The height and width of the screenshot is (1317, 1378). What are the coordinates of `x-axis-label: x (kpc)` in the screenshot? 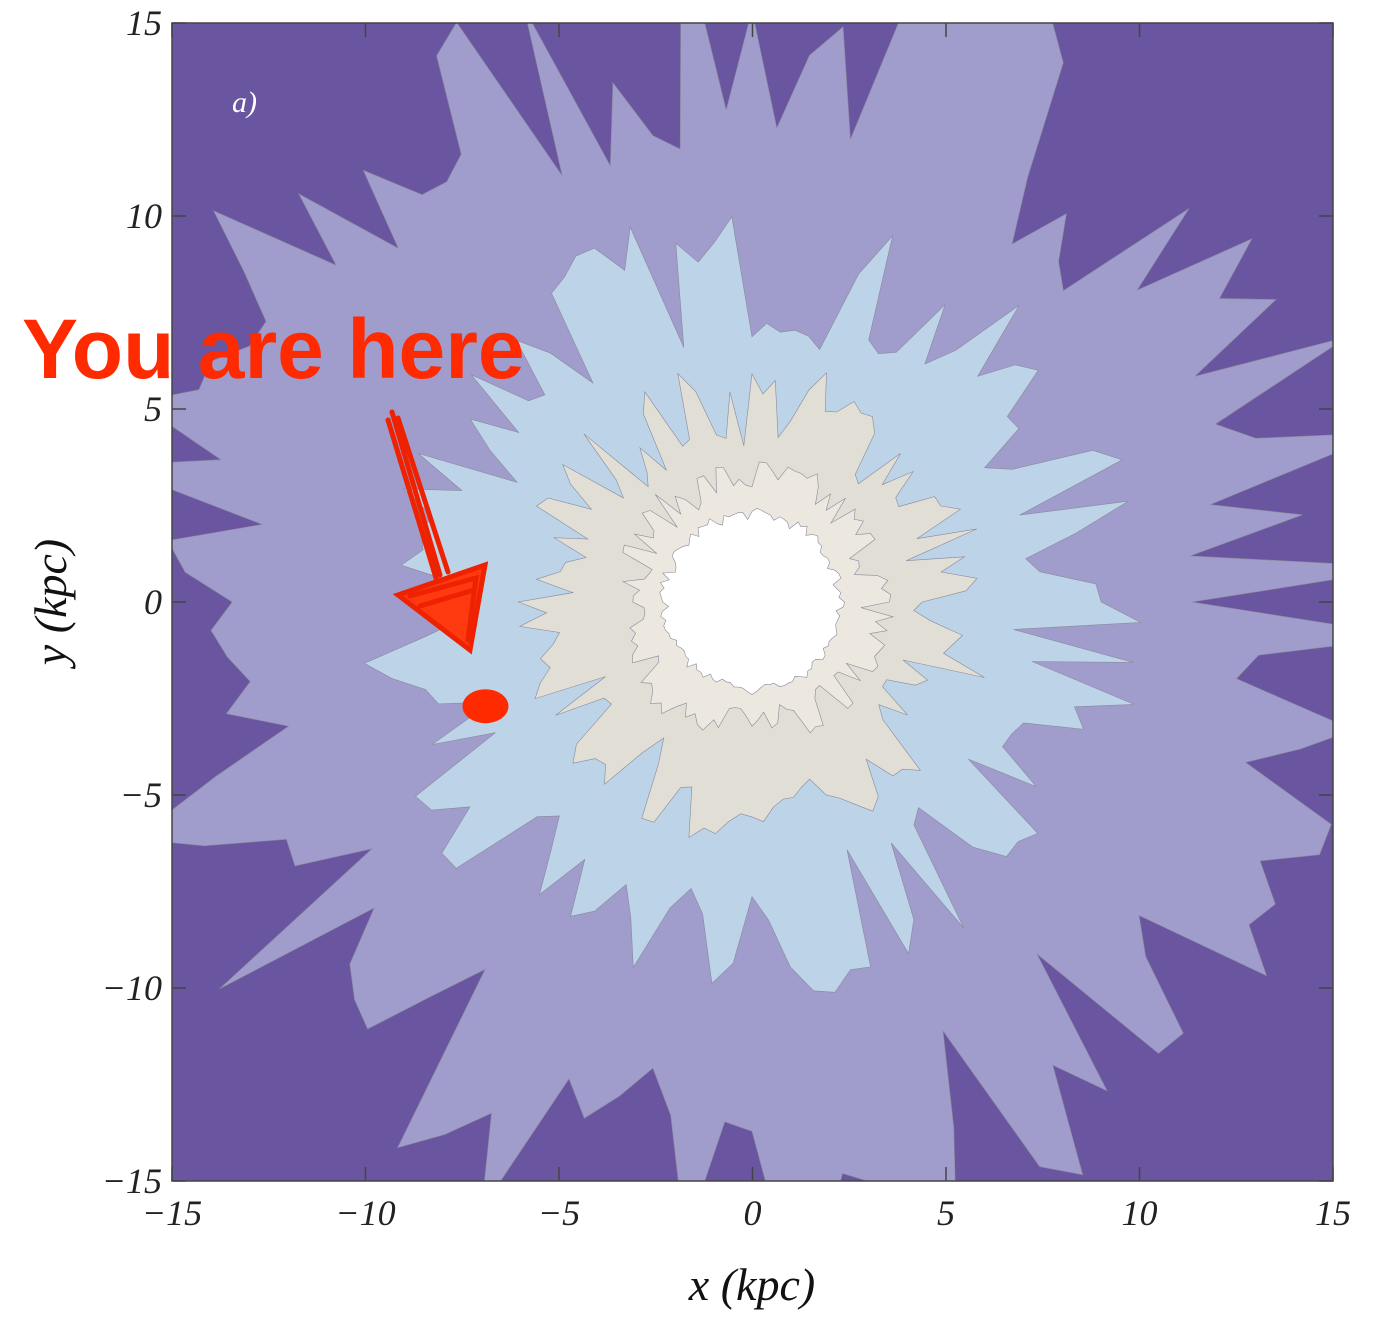 It's located at (751, 1284).